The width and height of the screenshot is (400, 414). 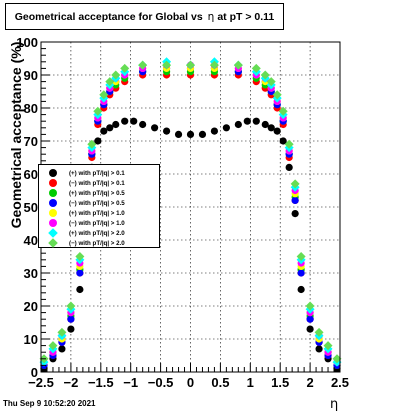 What do you see at coordinates (31, 207) in the screenshot?
I see `y-tick-label: 50` at bounding box center [31, 207].